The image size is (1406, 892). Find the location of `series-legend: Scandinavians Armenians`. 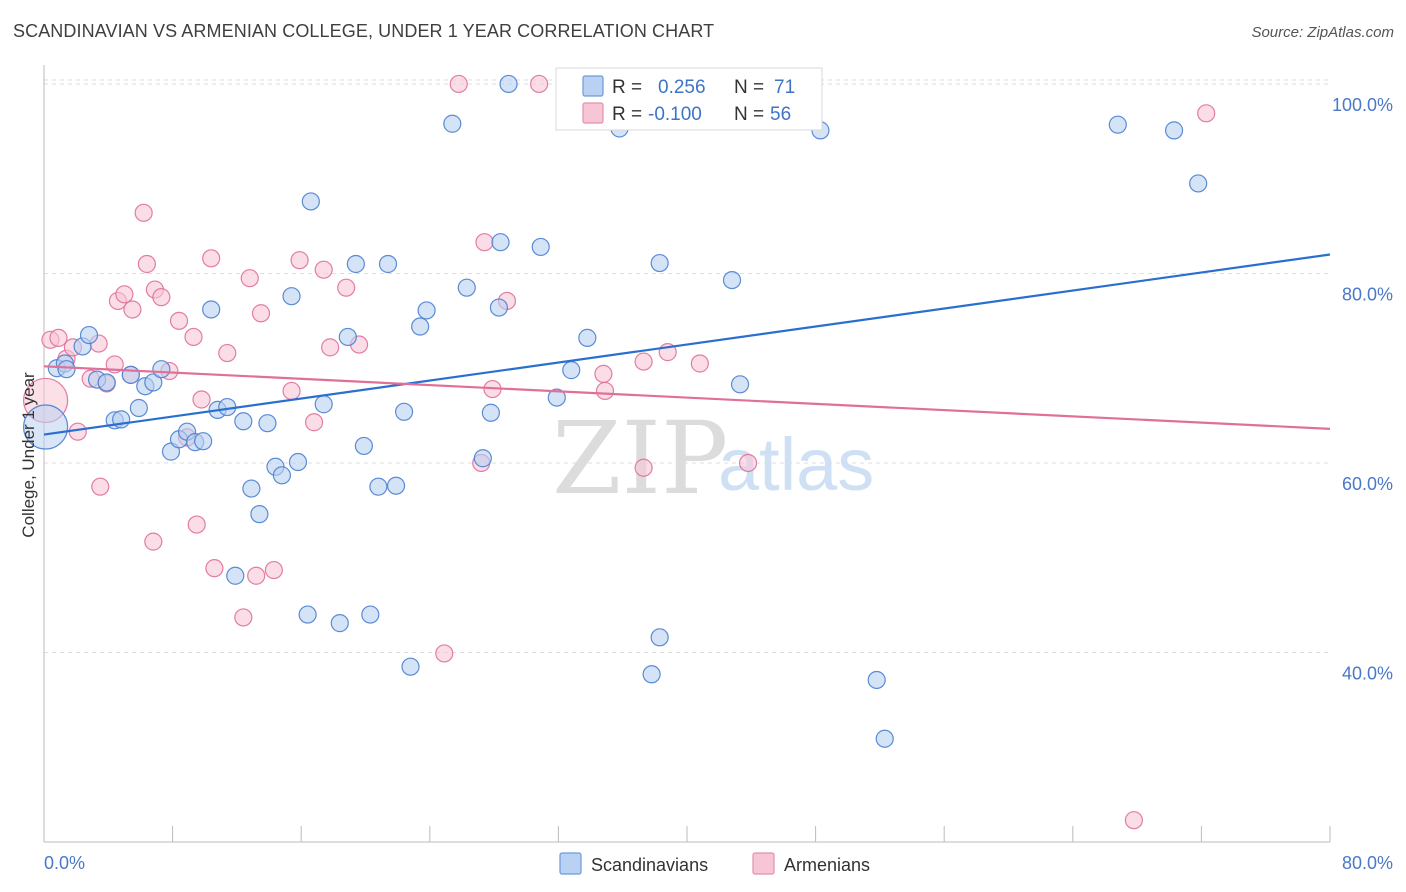

series-legend: Scandinavians Armenians is located at coordinates (714, 863).